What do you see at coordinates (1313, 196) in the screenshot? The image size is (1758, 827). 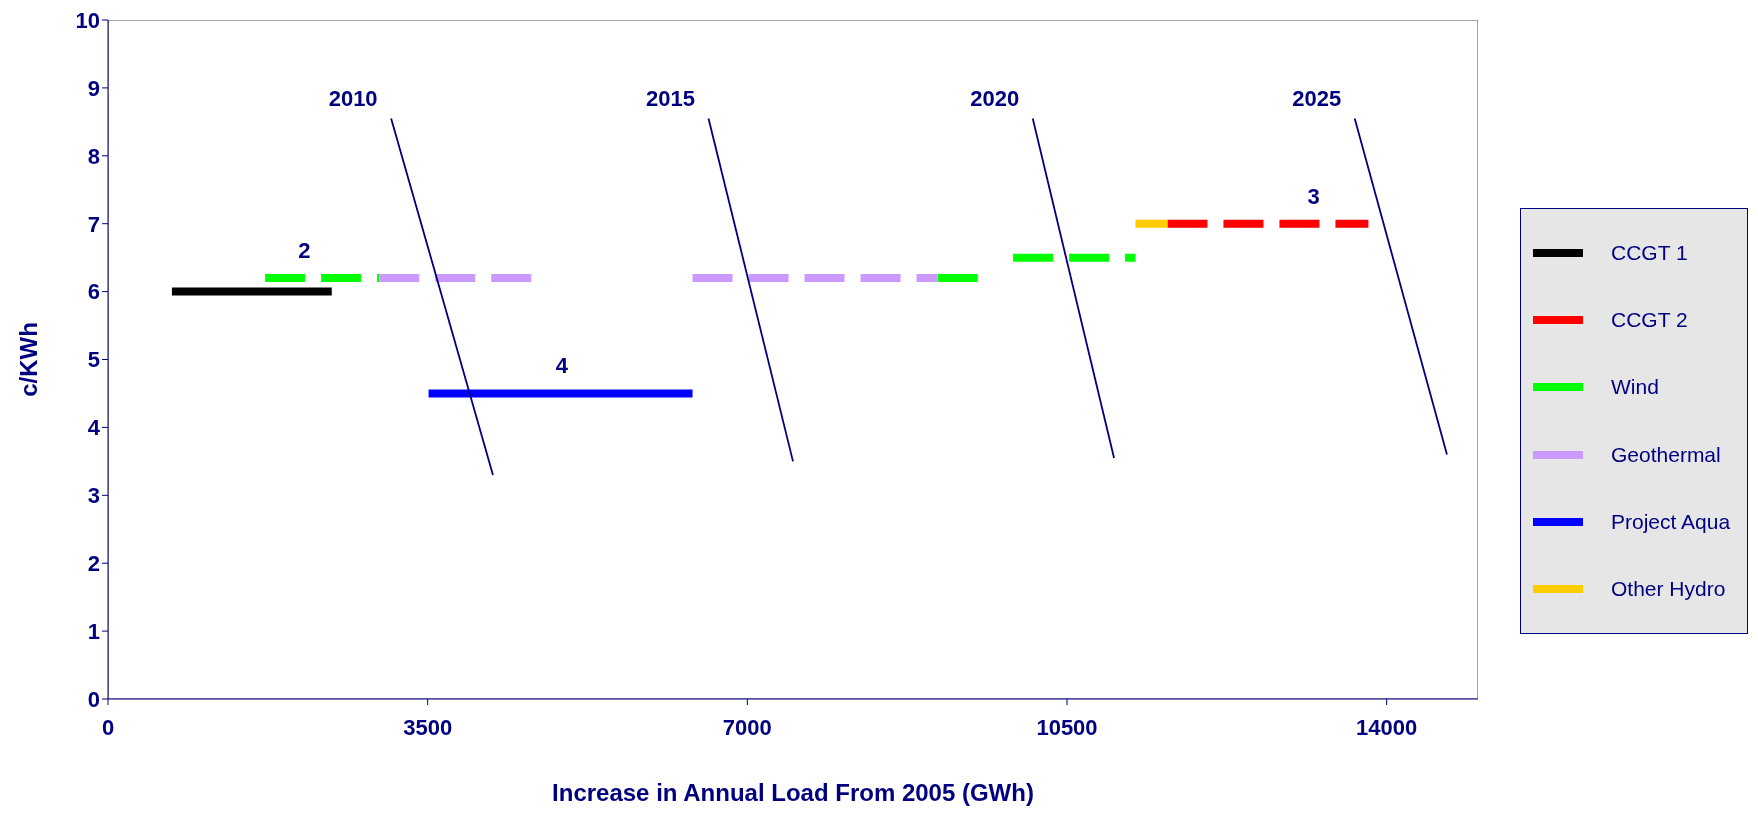 I see `annotation: 3` at bounding box center [1313, 196].